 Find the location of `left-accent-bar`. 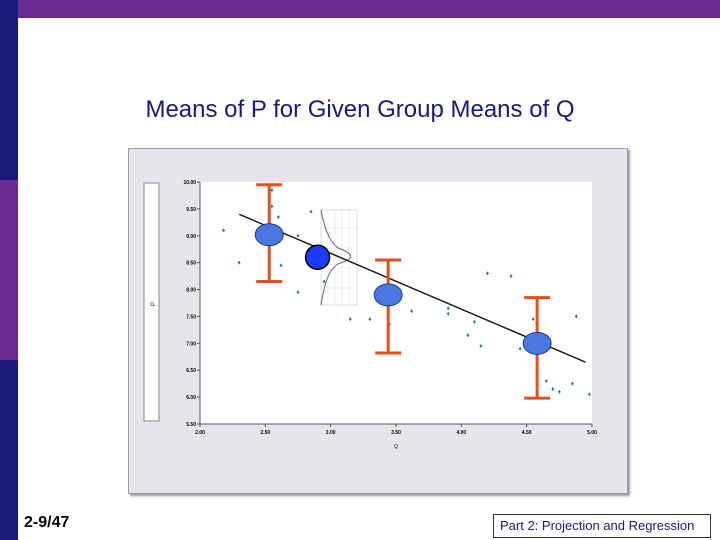

left-accent-bar is located at coordinates (9, 270).